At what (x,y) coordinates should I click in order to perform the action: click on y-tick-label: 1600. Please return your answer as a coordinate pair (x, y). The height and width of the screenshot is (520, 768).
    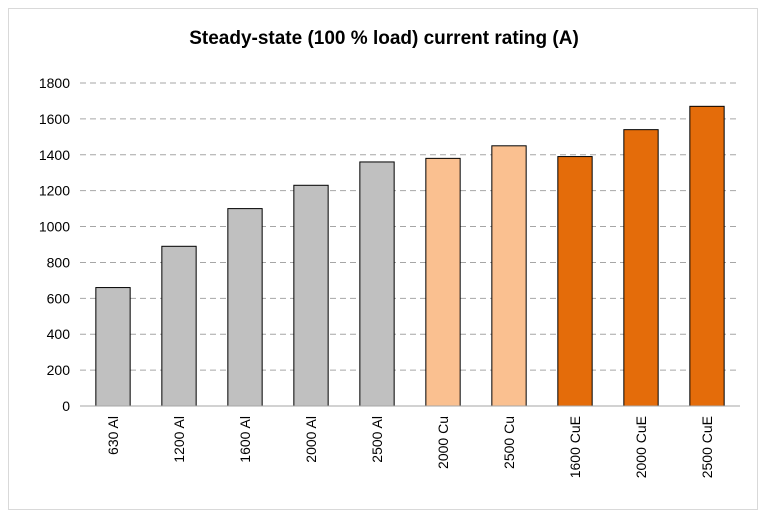
    Looking at the image, I should click on (54, 119).